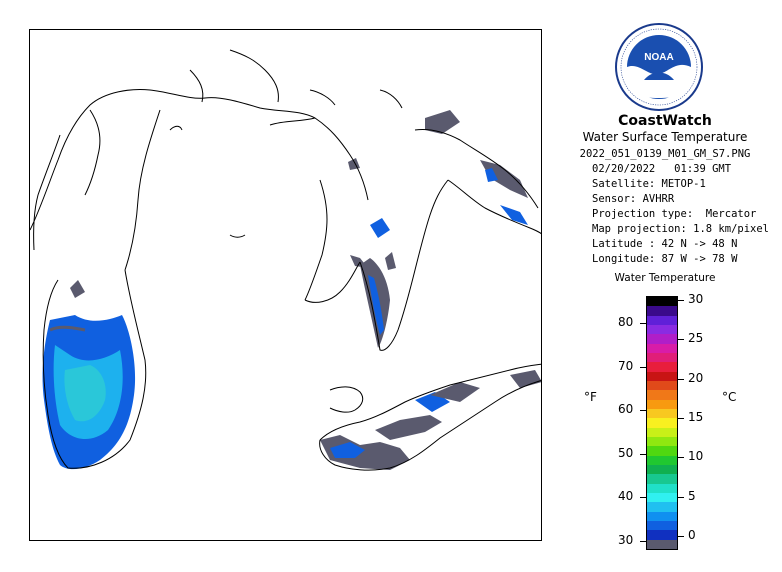  Describe the element at coordinates (696, 456) in the screenshot. I see `celsius-tick-label: 10` at that location.